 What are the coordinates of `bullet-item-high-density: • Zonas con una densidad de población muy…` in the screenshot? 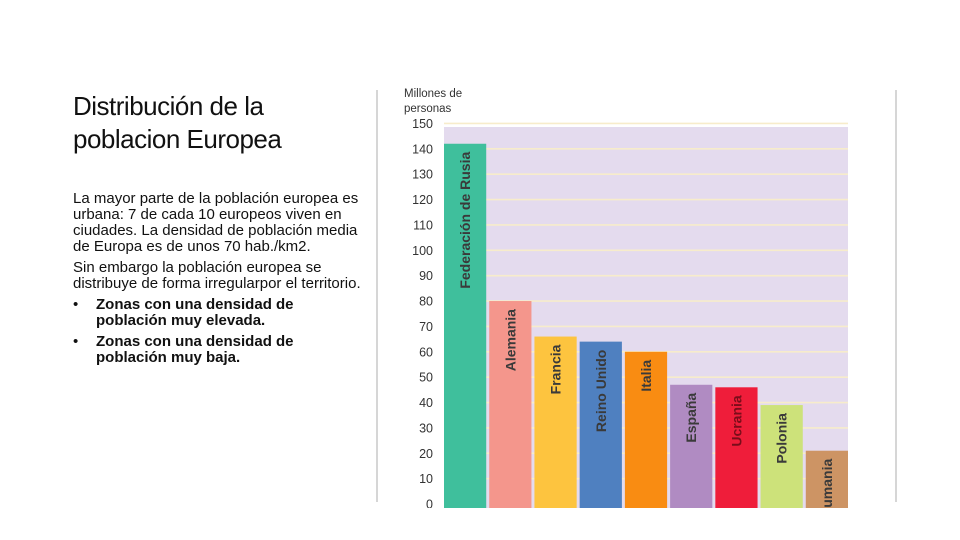 It's located at (220, 313).